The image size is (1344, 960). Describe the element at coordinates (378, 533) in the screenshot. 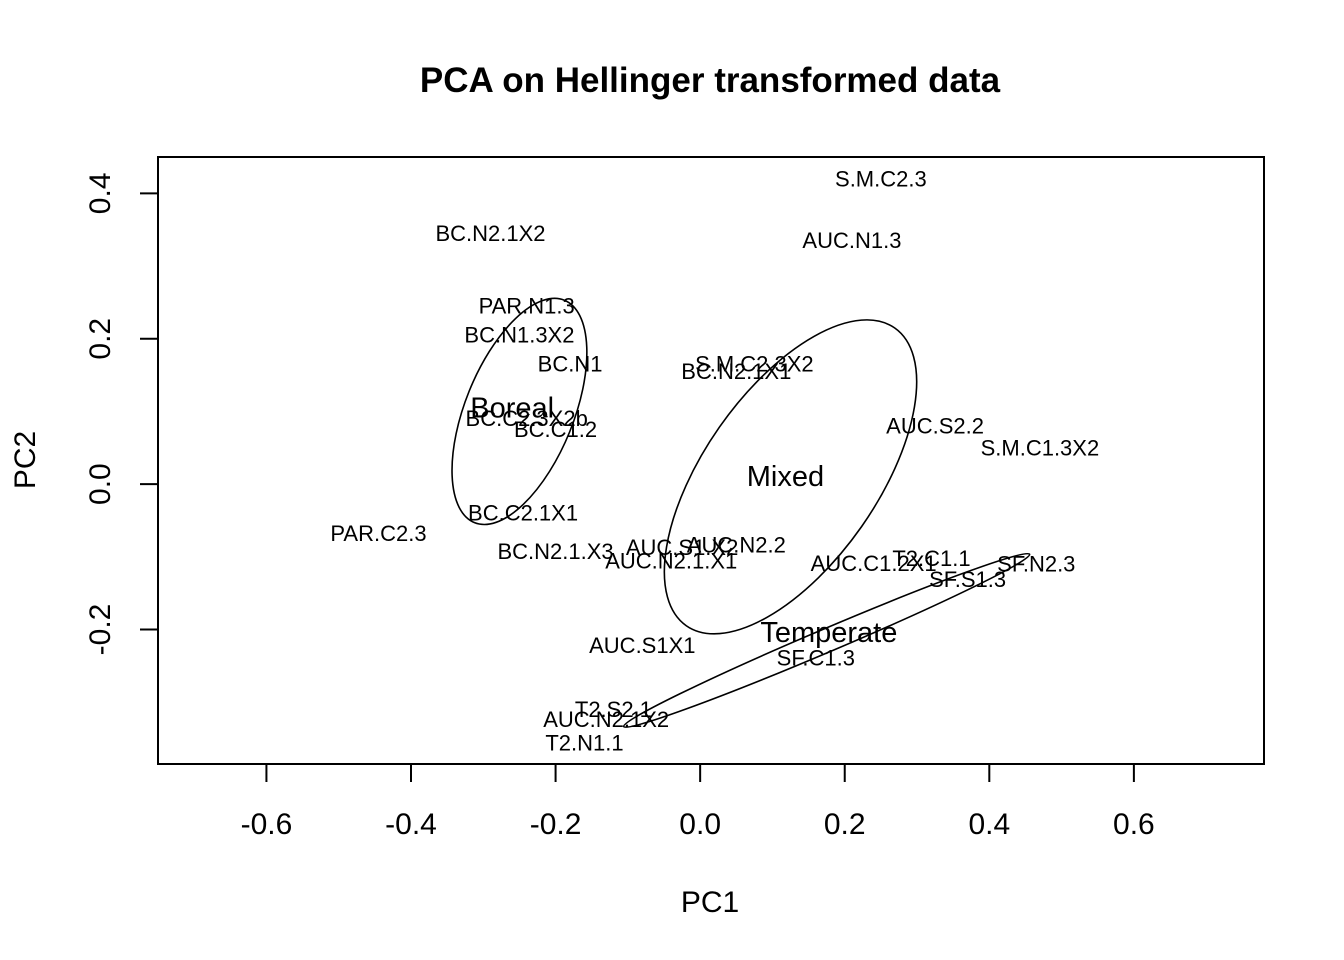

I see `point-label: PAR.C2.3` at that location.